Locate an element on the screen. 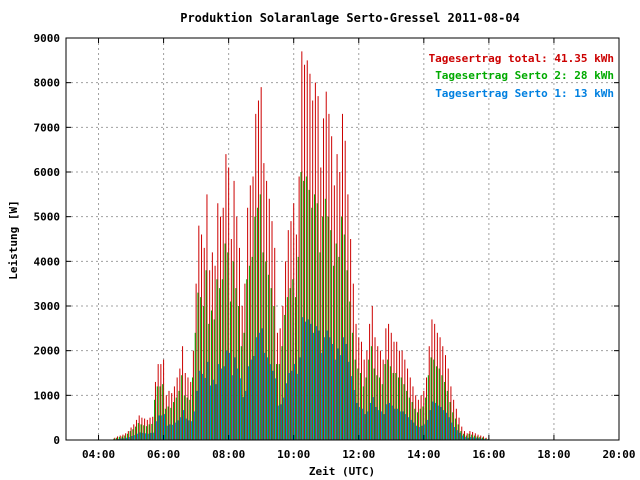 This screenshot has width=640, height=480. x-tick-label: 14:00 is located at coordinates (423, 454).